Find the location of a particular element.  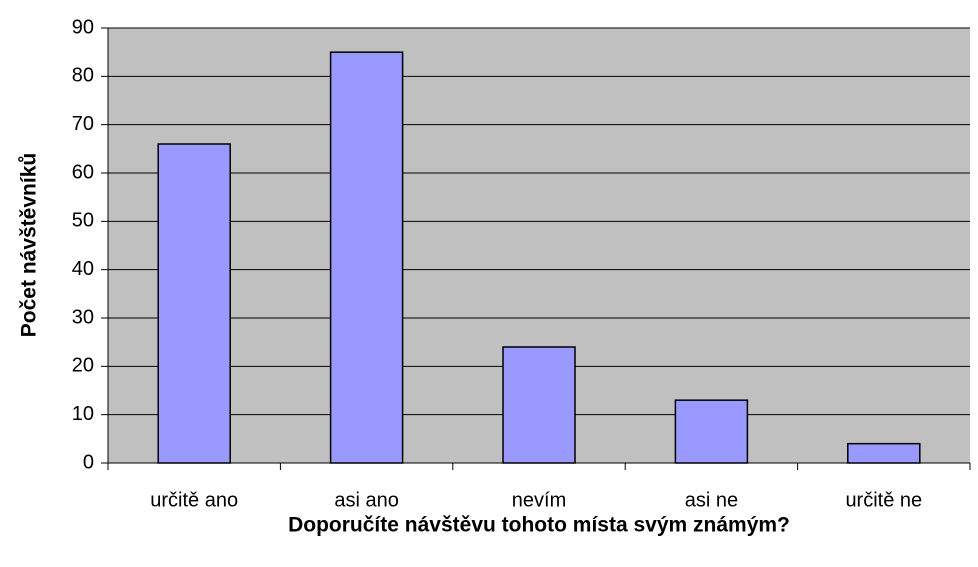

y-tick-label: 60 is located at coordinates (83, 172).